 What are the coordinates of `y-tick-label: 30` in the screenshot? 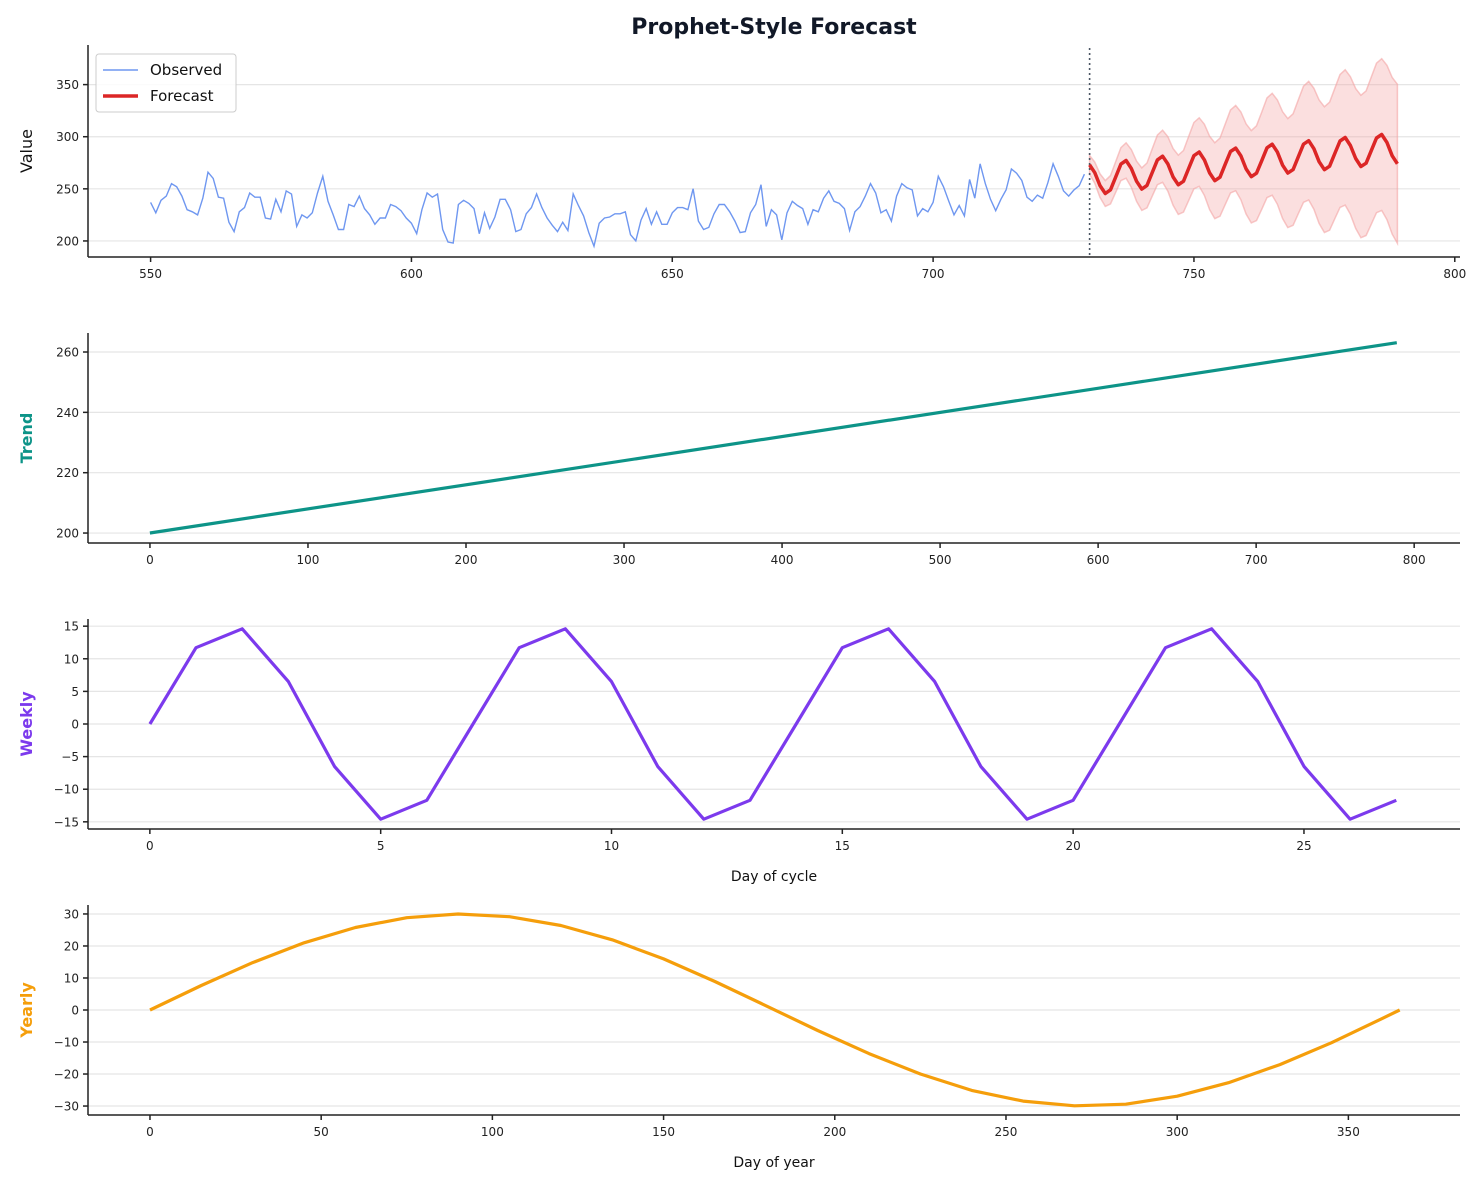 It's located at (71, 914).